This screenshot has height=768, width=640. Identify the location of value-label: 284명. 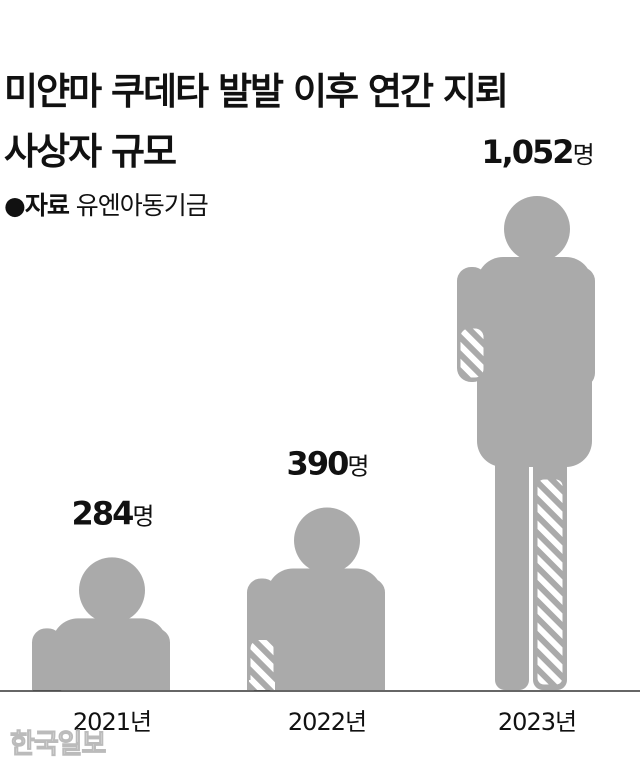
(112, 513).